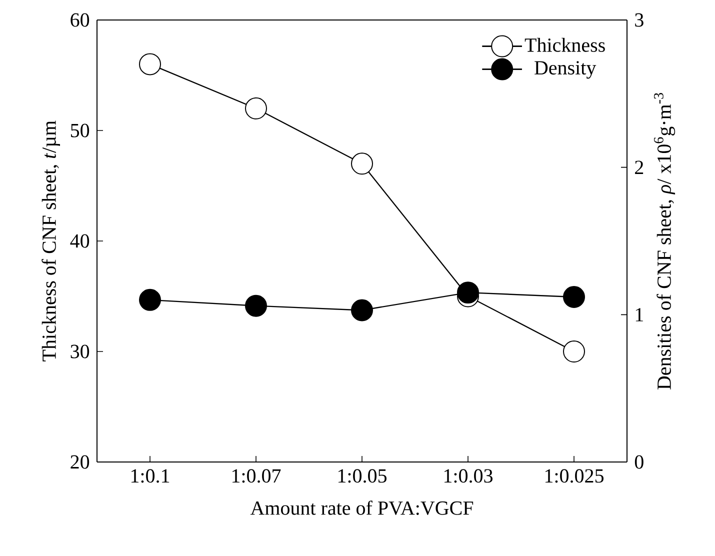 The height and width of the screenshot is (556, 715). What do you see at coordinates (564, 45) in the screenshot?
I see `legend-label: Thickness` at bounding box center [564, 45].